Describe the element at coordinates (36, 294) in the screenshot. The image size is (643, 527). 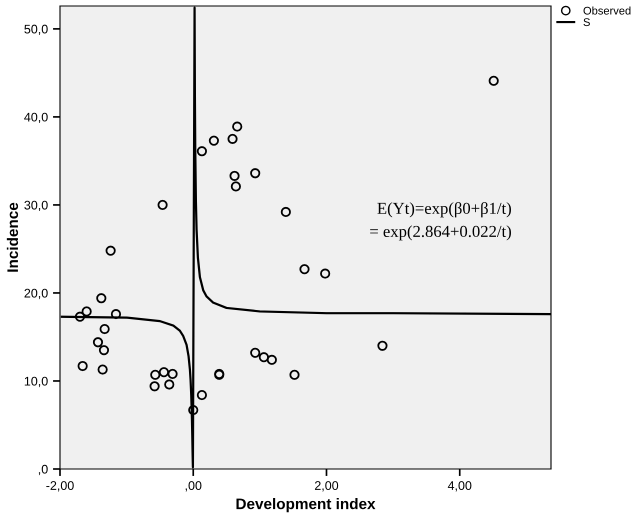
I see `y-tick-label: 20,0` at that location.